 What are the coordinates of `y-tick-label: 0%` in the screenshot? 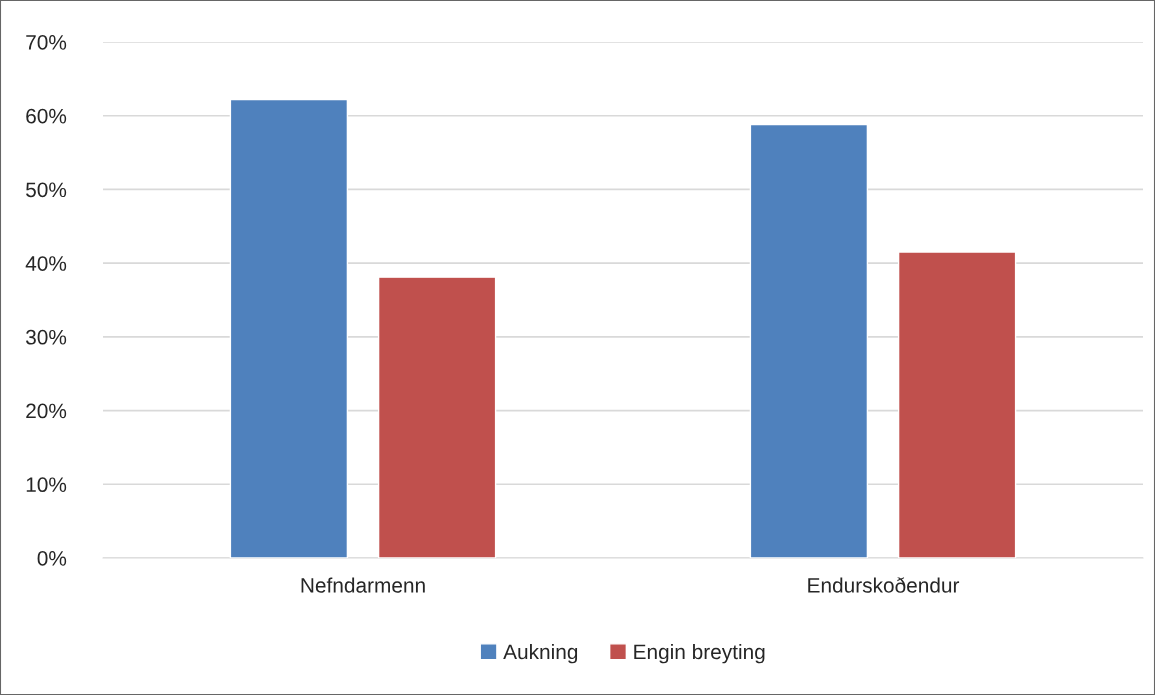 It's located at (52, 558).